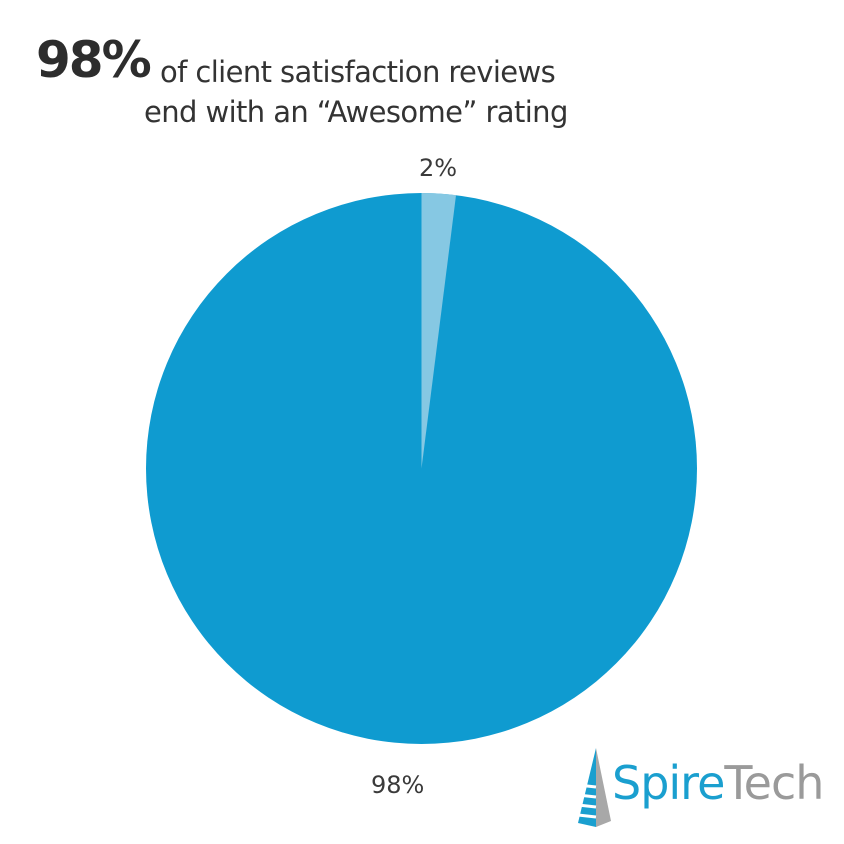  I want to click on label-large-slice: 98%, so click(398, 785).